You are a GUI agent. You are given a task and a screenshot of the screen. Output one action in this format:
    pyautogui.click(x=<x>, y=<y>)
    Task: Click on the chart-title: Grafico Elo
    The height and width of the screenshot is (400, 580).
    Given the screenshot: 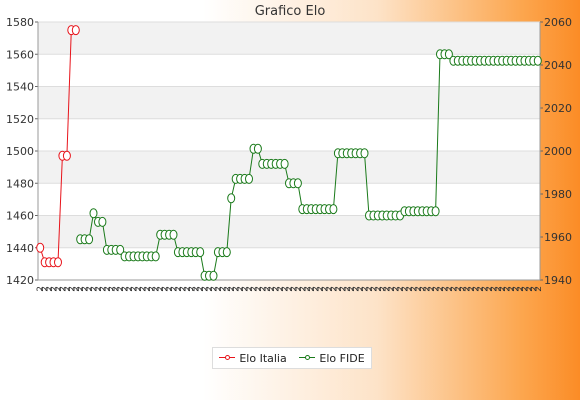 What is the action you would take?
    pyautogui.click(x=290, y=11)
    